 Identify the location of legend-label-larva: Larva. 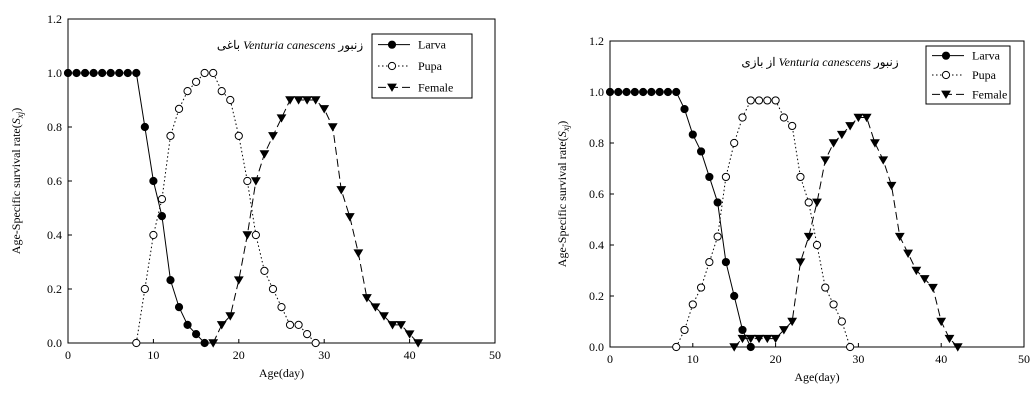
(986, 56).